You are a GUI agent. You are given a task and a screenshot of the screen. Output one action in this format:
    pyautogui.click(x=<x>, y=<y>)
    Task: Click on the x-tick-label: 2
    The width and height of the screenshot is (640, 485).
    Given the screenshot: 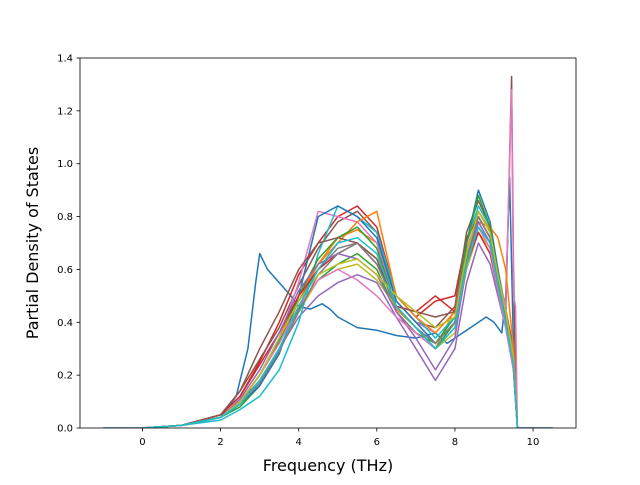 What is the action you would take?
    pyautogui.click(x=220, y=442)
    